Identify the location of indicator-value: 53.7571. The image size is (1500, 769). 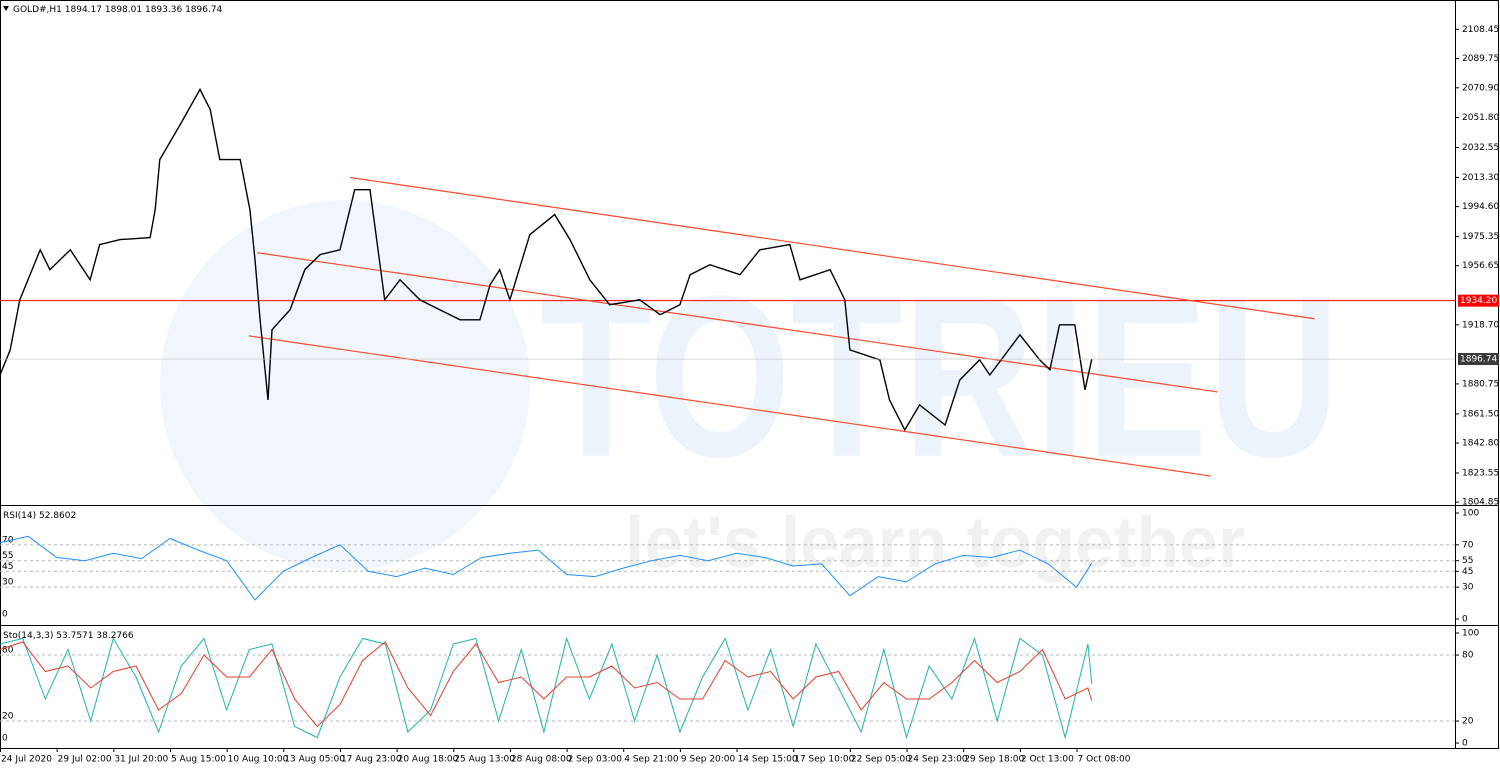
(74, 636).